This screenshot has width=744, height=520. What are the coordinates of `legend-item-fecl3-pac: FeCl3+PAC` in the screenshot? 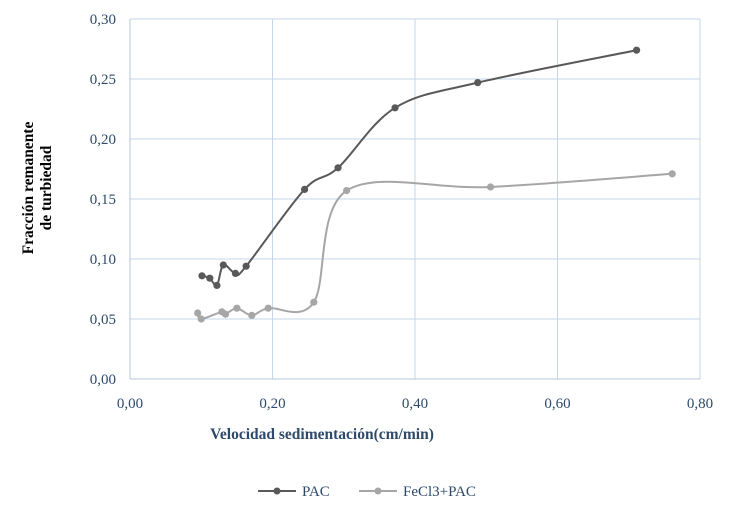 It's located at (417, 492).